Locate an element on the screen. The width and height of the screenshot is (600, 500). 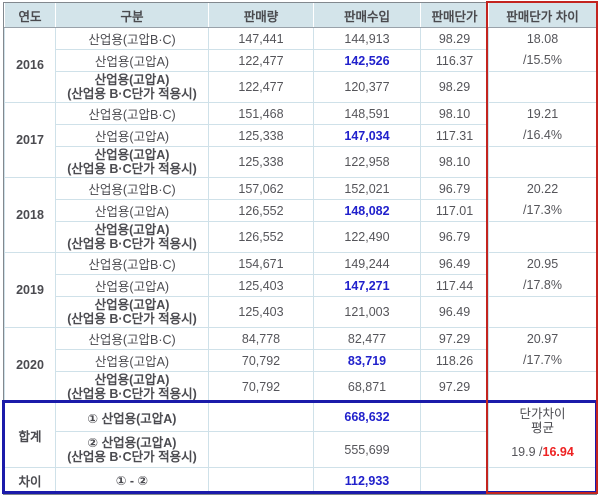
price-diff-cell: 20.95 /17.8% is located at coordinates (542, 274).